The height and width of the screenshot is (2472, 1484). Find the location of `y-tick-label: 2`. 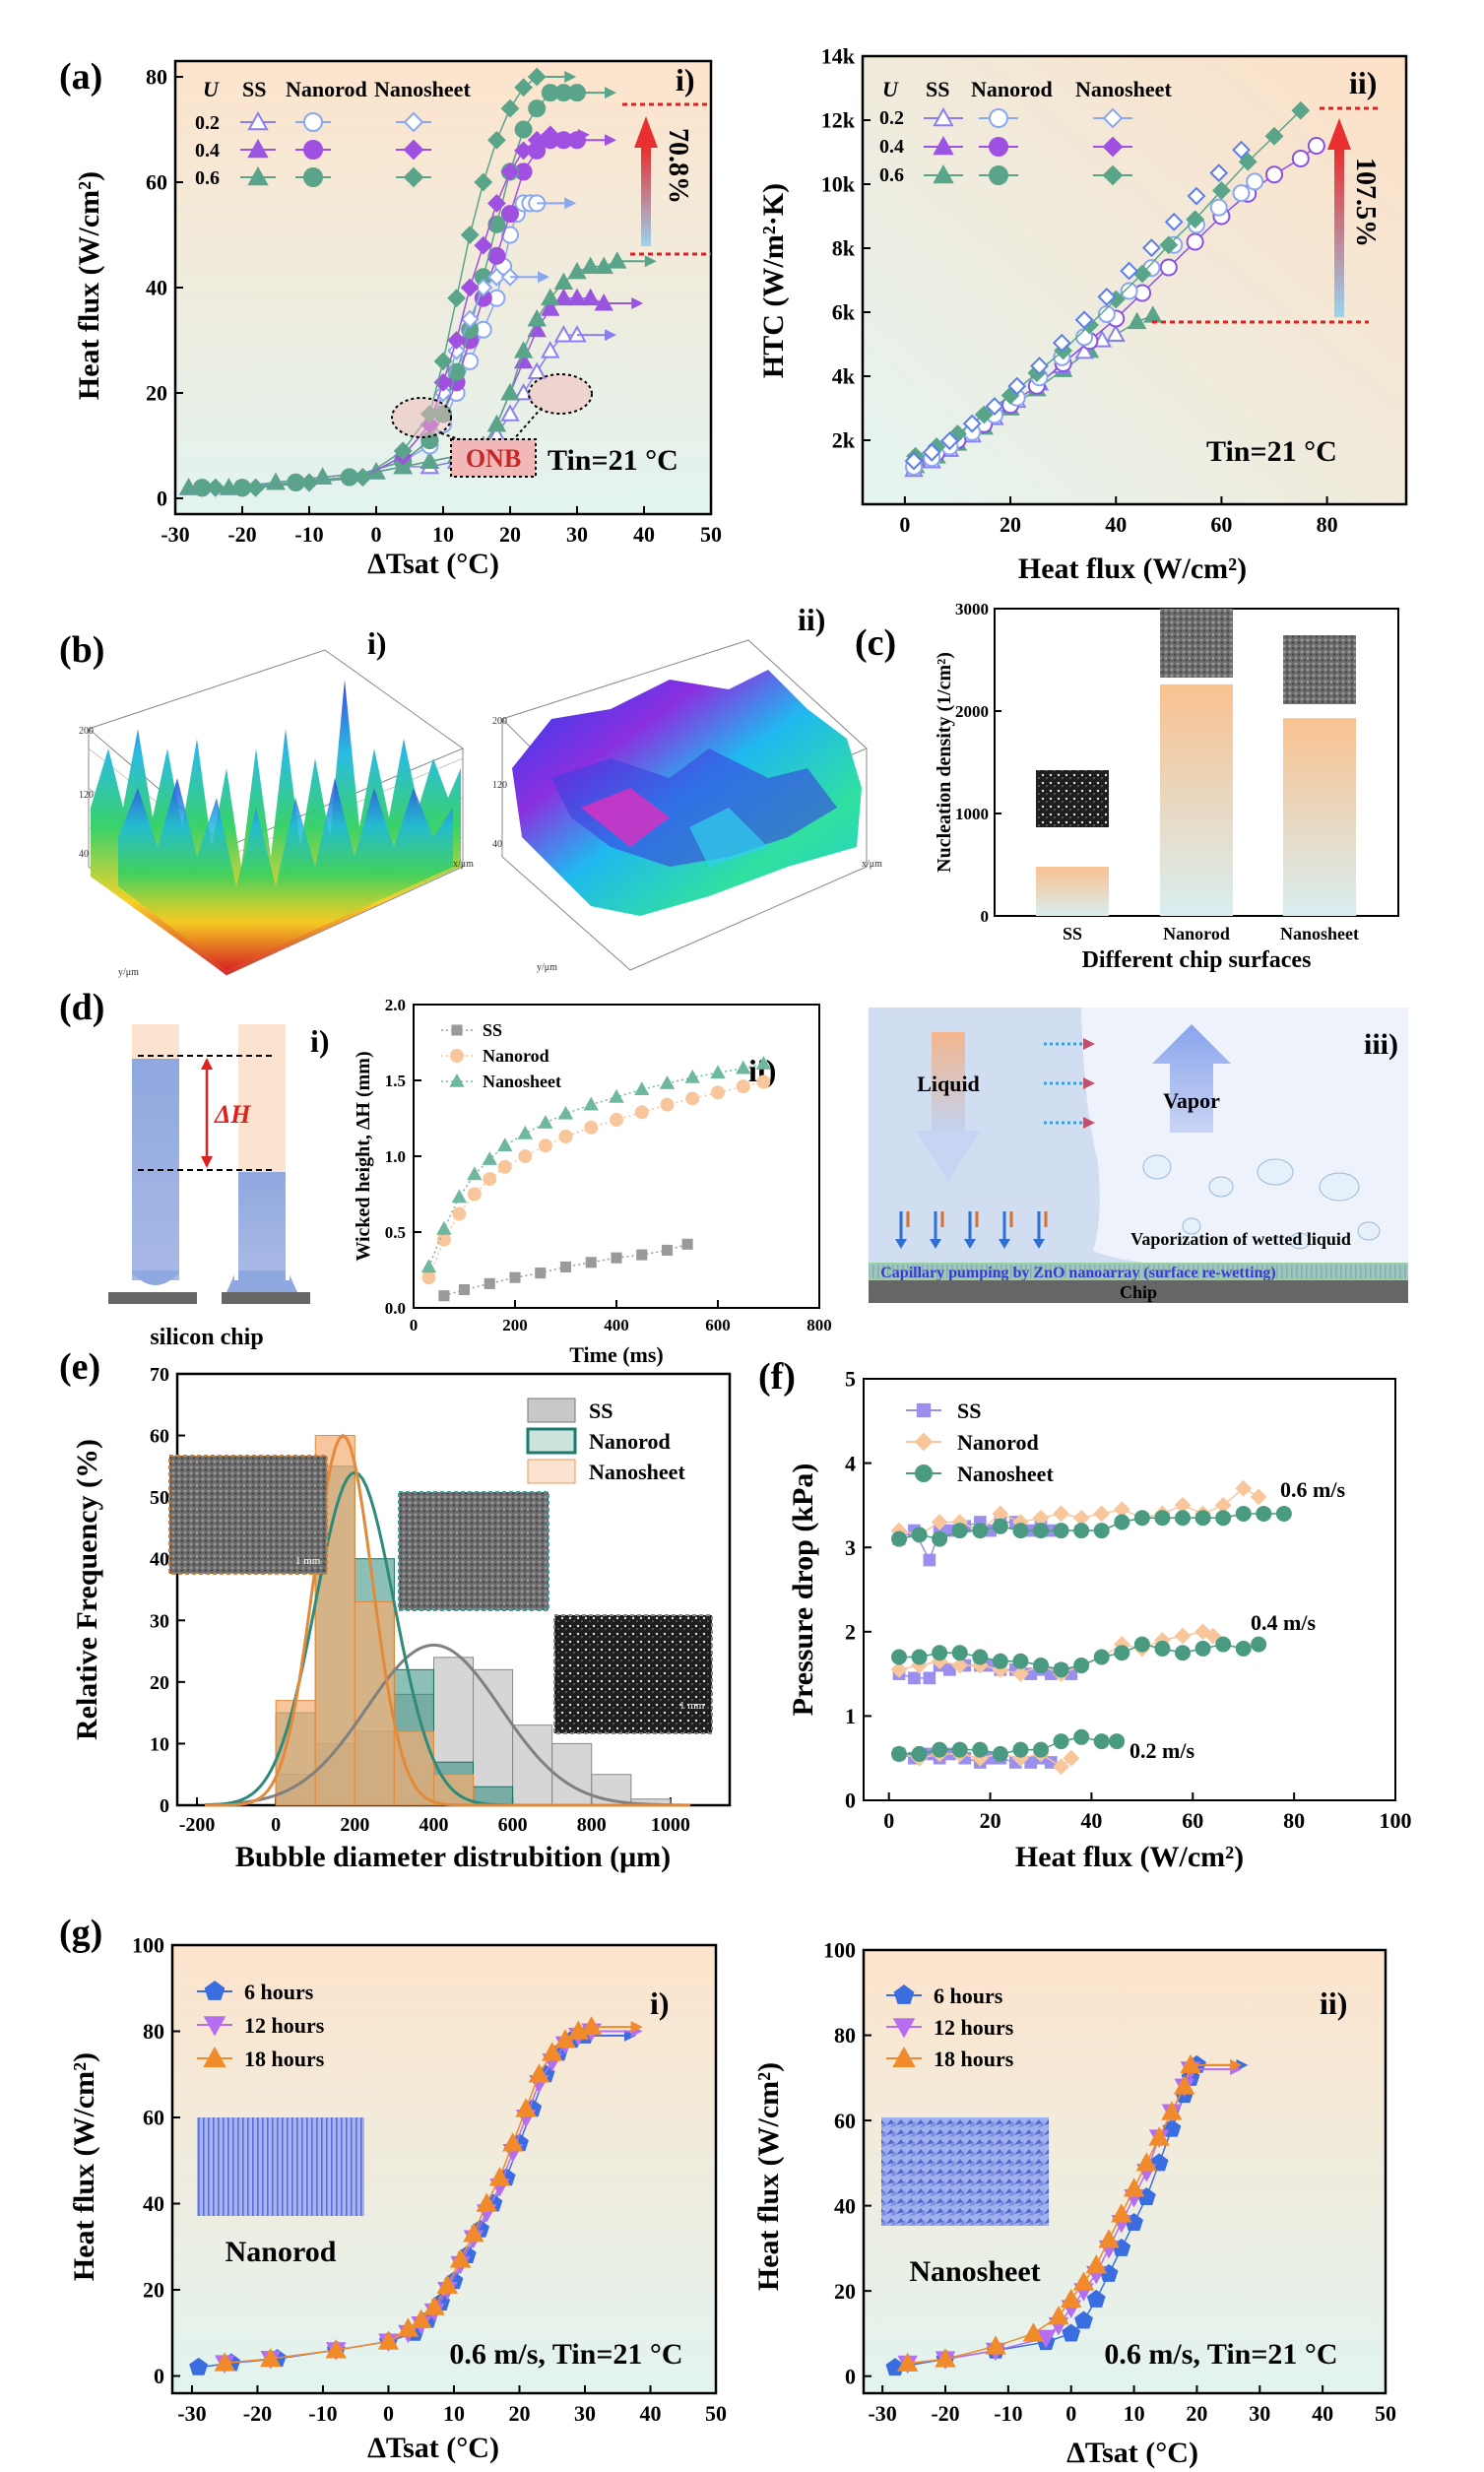

y-tick-label: 2 is located at coordinates (850, 1632).